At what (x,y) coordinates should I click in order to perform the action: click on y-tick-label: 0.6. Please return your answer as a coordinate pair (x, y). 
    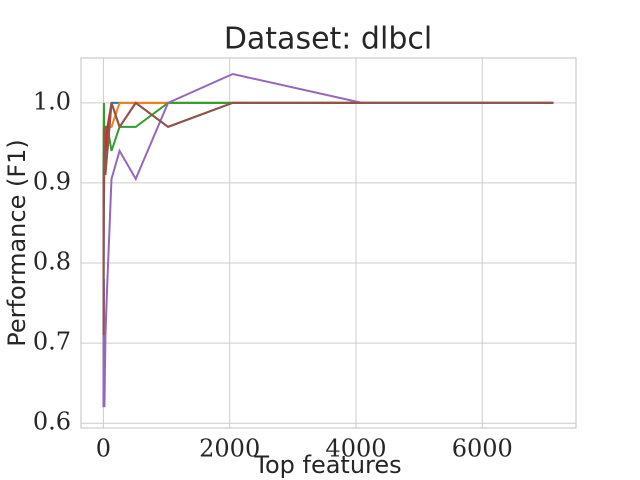
    Looking at the image, I should click on (52, 422).